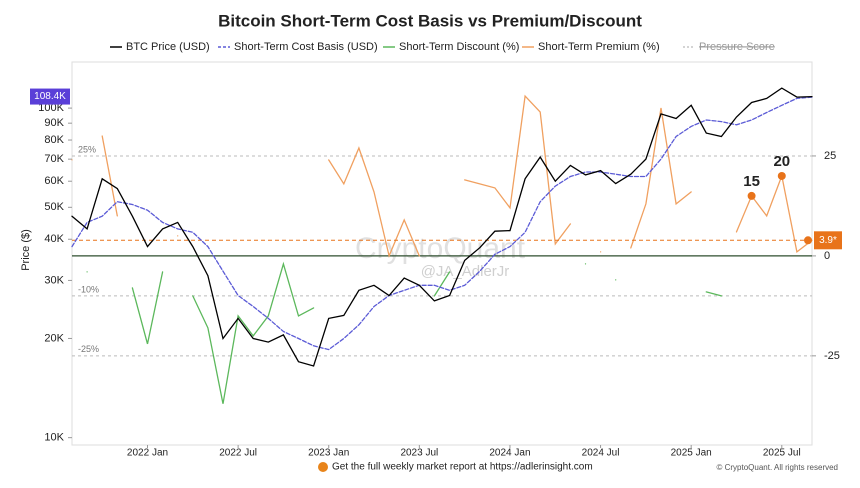  What do you see at coordinates (168, 47) in the screenshot?
I see `legend-label: BTC Price (USD)` at bounding box center [168, 47].